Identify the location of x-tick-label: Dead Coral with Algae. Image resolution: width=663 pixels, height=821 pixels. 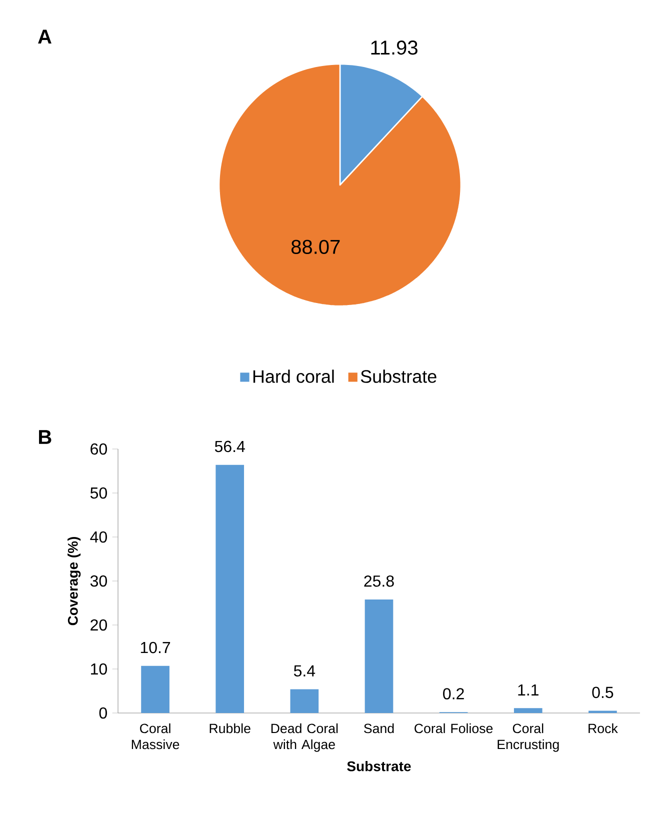
(304, 737).